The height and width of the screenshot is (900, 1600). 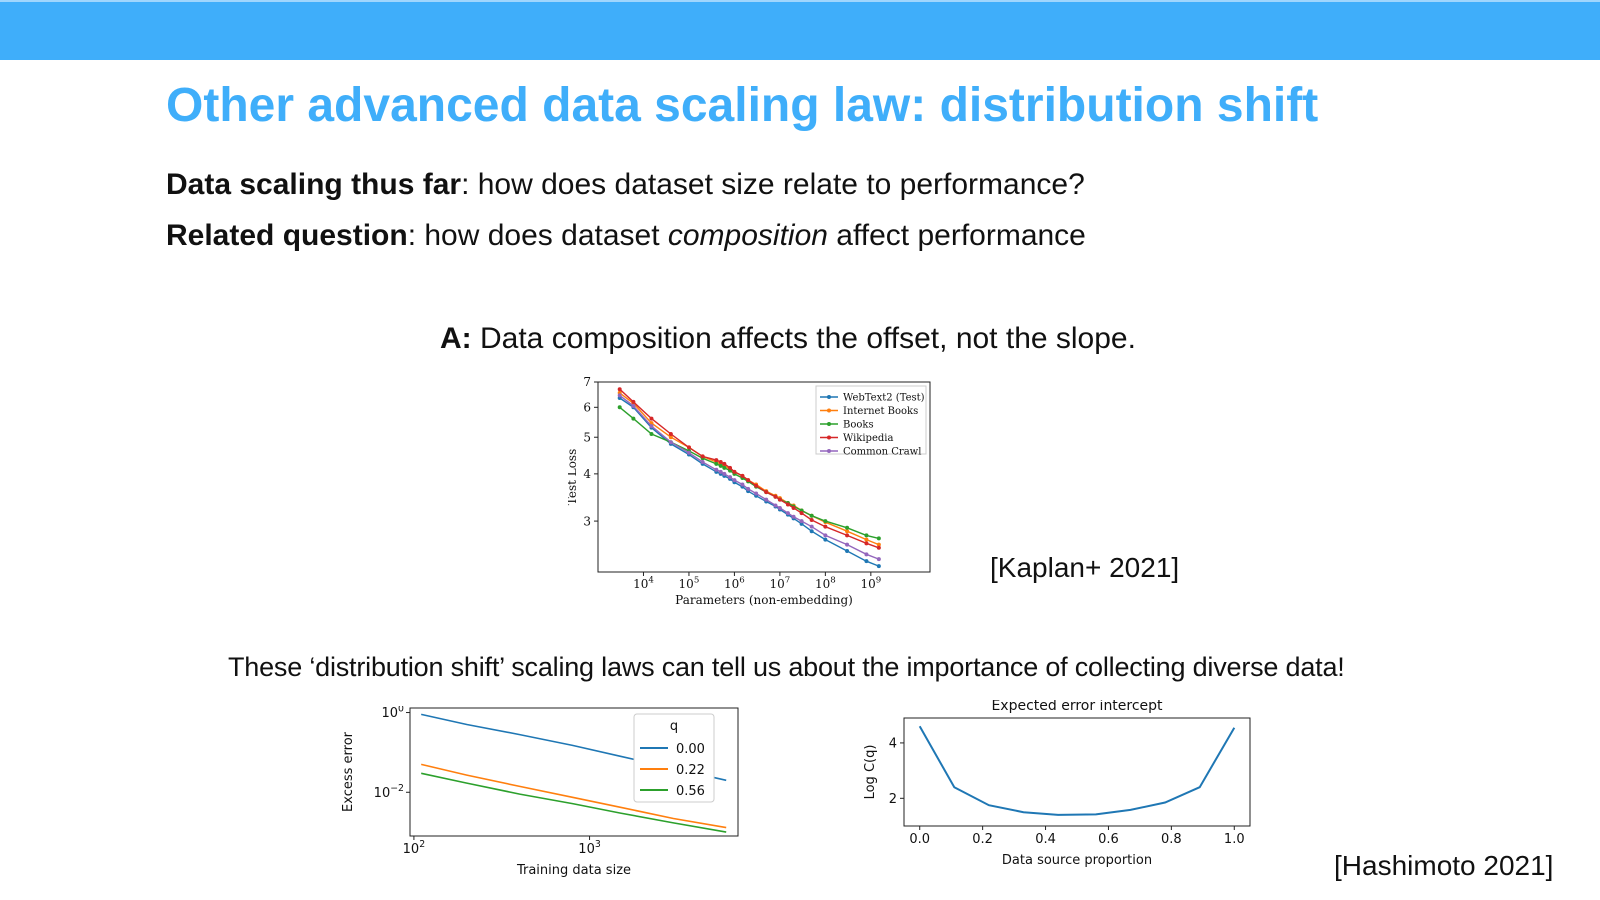 What do you see at coordinates (1171, 839) in the screenshot?
I see `x-tick-label: 0.8` at bounding box center [1171, 839].